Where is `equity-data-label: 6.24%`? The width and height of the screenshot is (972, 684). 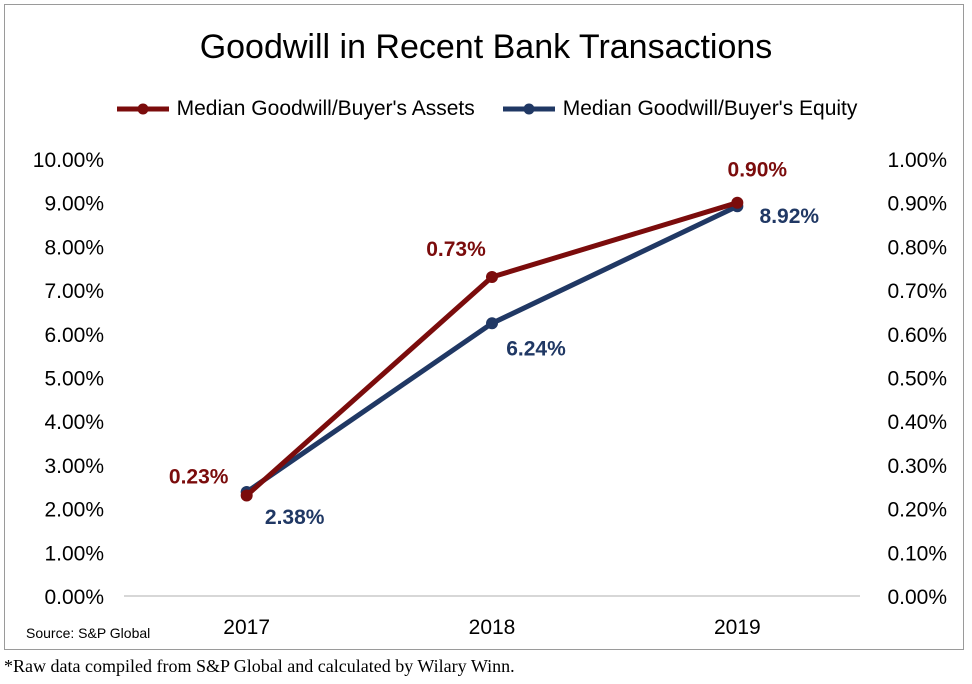 equity-data-label: 6.24% is located at coordinates (536, 348).